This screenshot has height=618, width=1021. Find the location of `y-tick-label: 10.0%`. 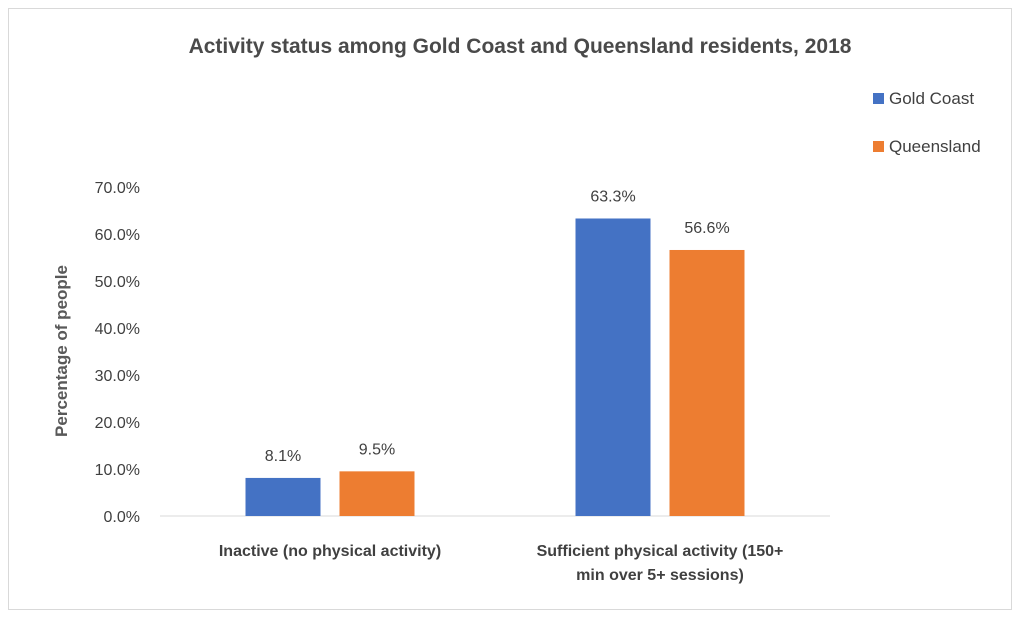

y-tick-label: 10.0% is located at coordinates (117, 470).